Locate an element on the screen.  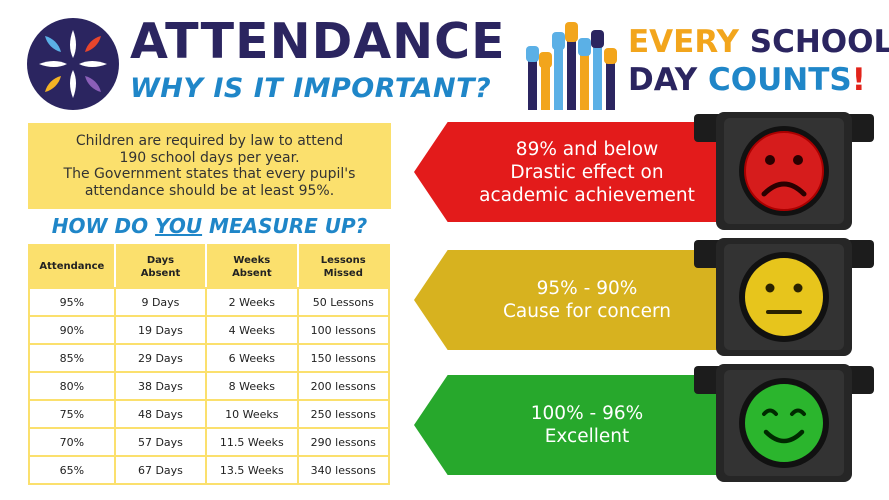
table-cell: 80% is located at coordinates (72, 386).